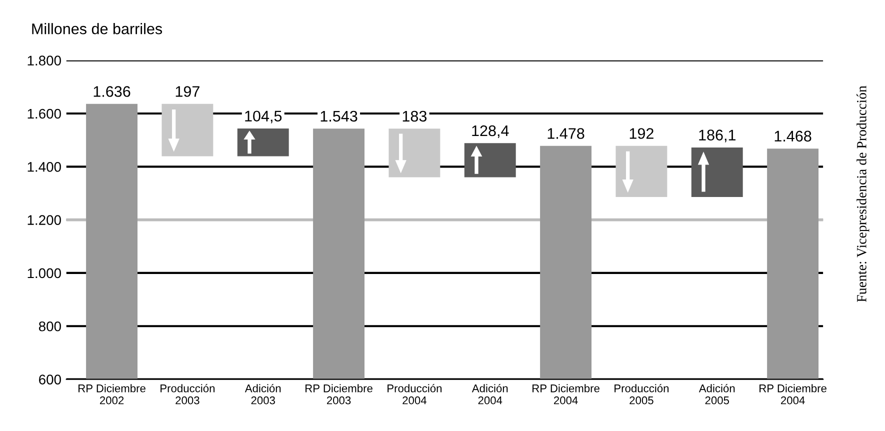  What do you see at coordinates (339, 394) in the screenshot?
I see `x-tick-label: RP Diciembre 2003` at bounding box center [339, 394].